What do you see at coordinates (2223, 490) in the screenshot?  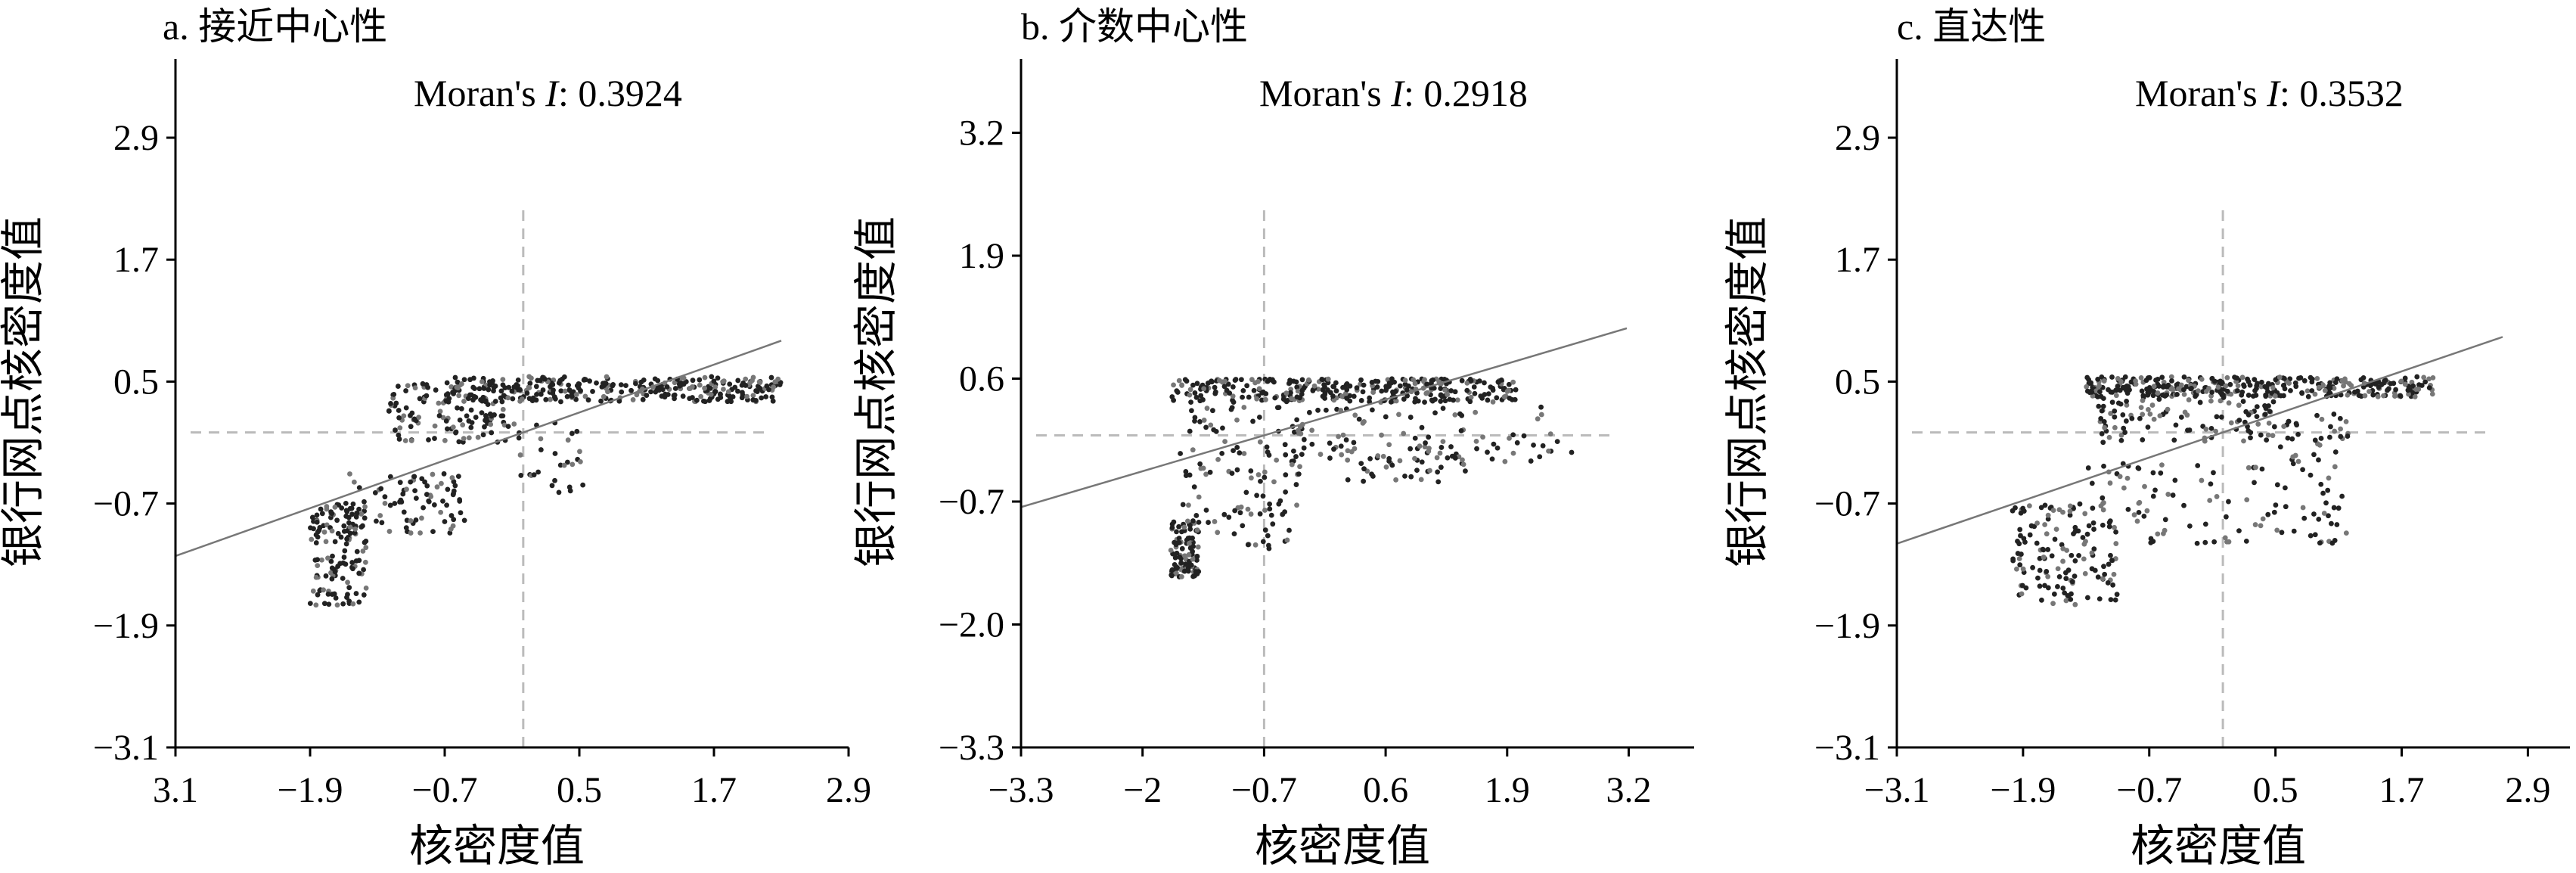 I see `scatter-points` at bounding box center [2223, 490].